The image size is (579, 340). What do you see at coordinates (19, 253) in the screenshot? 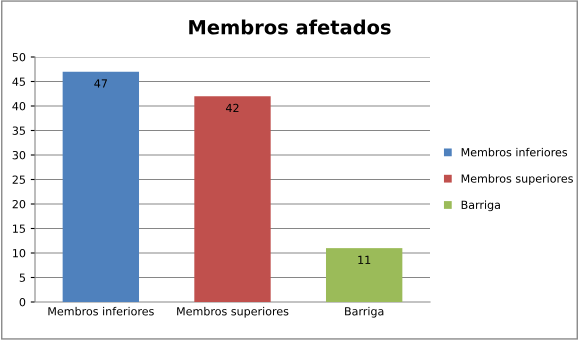
I see `y-tick-label: 10` at bounding box center [19, 253].